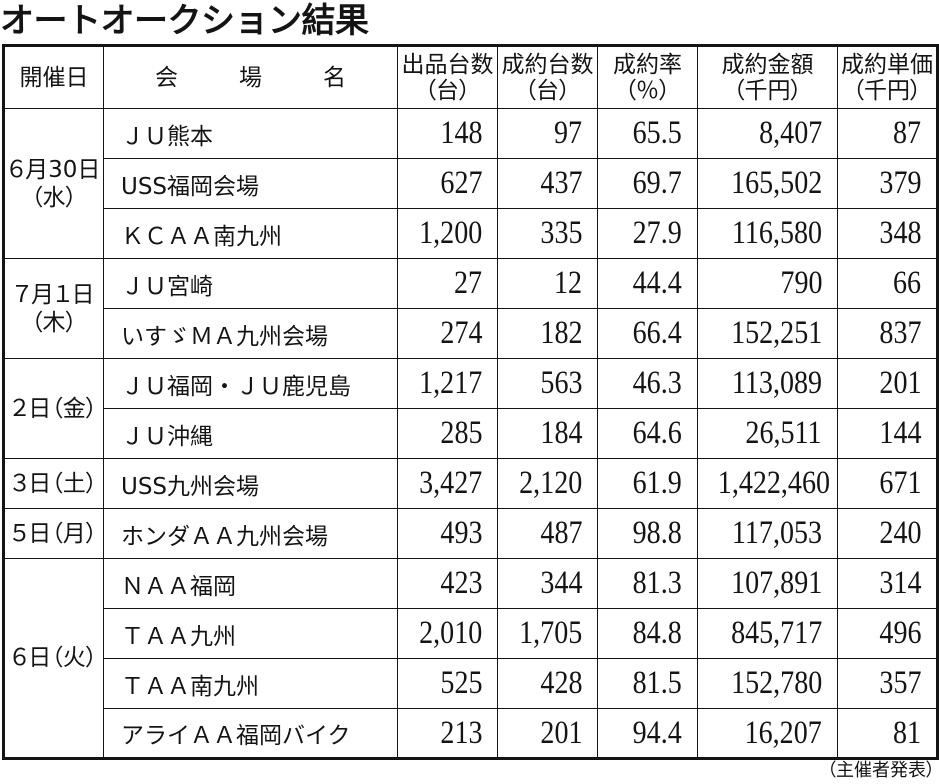 This screenshot has width=939, height=784. I want to click on listed-header-label: 出品台数, so click(447, 64).